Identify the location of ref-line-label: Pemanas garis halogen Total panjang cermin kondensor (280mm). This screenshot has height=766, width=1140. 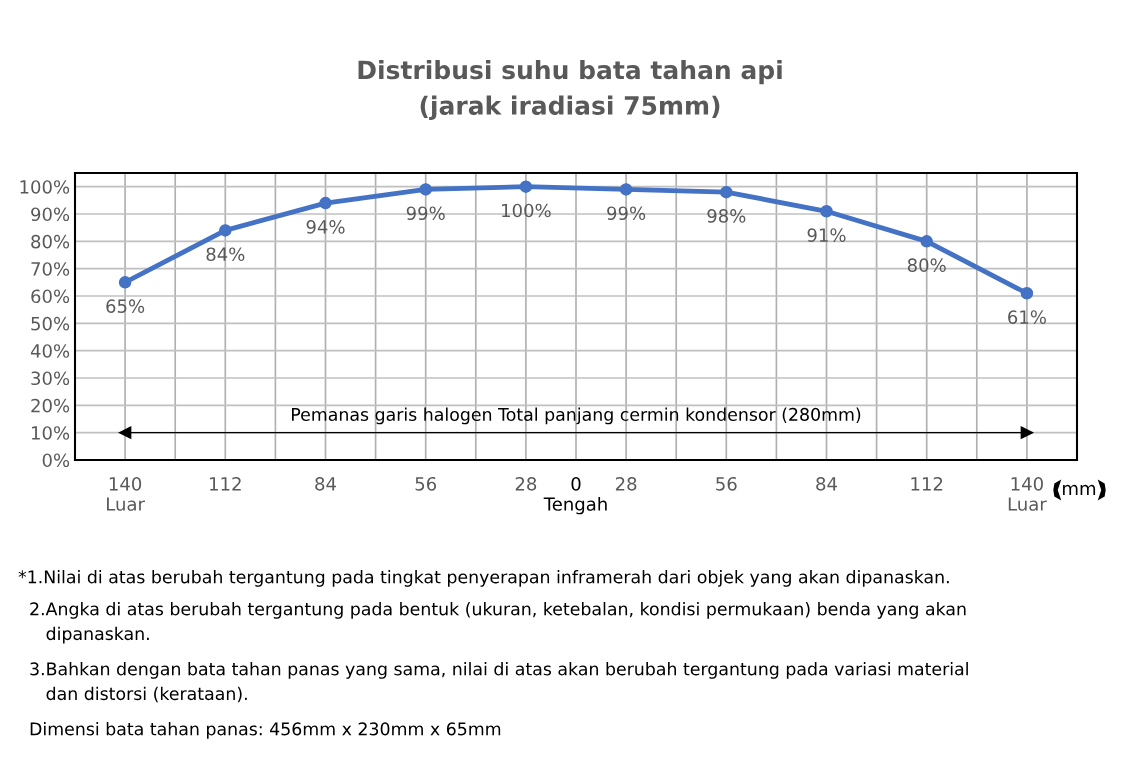
(576, 416).